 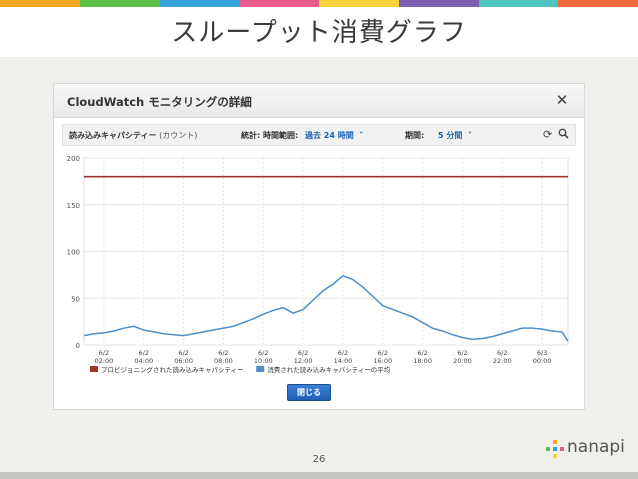 What do you see at coordinates (319, 101) in the screenshot?
I see `dialog-titlebar: CloudWatch モニタリングの詳細 ✕` at bounding box center [319, 101].